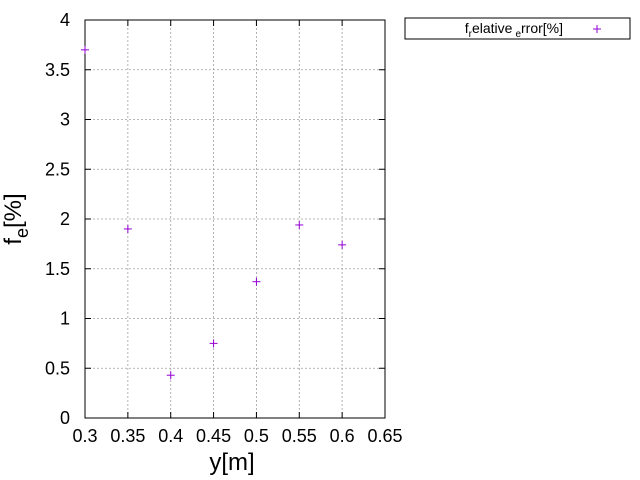 The width and height of the screenshot is (640, 480). I want to click on y-tick-label: 2.5, so click(57, 169).